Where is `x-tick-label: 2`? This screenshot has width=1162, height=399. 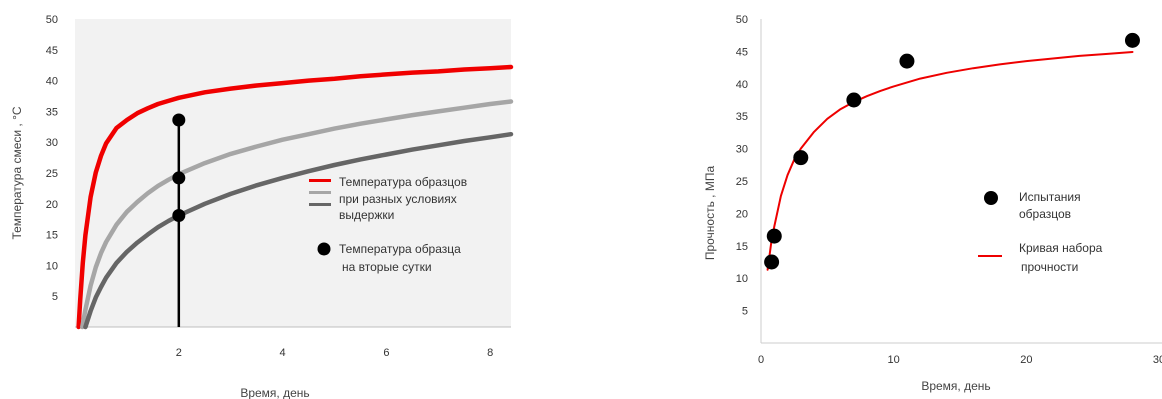
x-tick-label: 2 is located at coordinates (179, 353).